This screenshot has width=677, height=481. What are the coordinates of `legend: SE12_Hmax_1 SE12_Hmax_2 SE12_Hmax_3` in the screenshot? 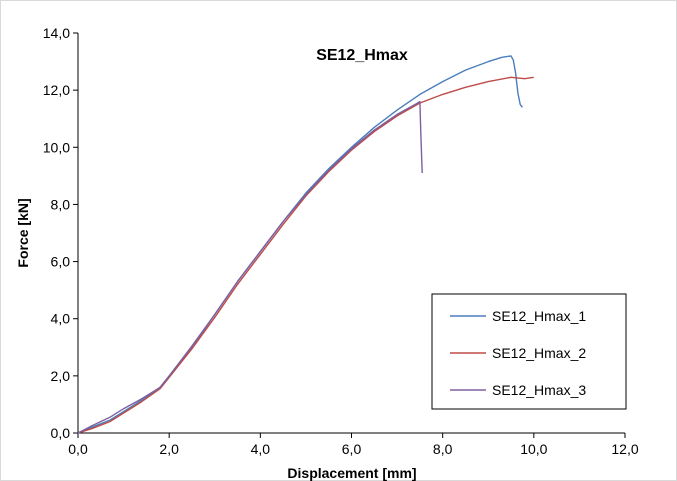 It's located at (529, 351).